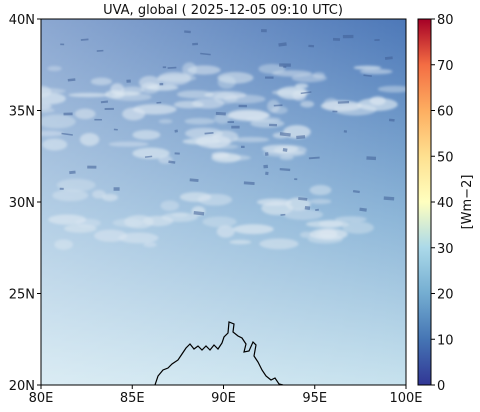  I want to click on colorbar-tick-label: 50, so click(445, 157).